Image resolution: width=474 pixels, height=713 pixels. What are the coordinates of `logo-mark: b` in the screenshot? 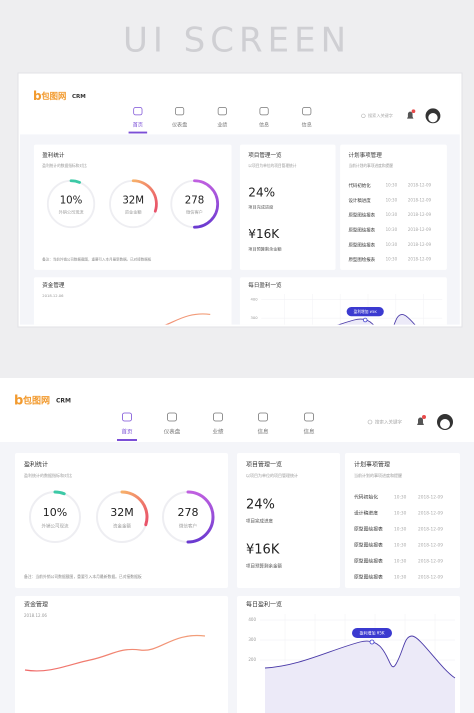 It's located at (18, 401).